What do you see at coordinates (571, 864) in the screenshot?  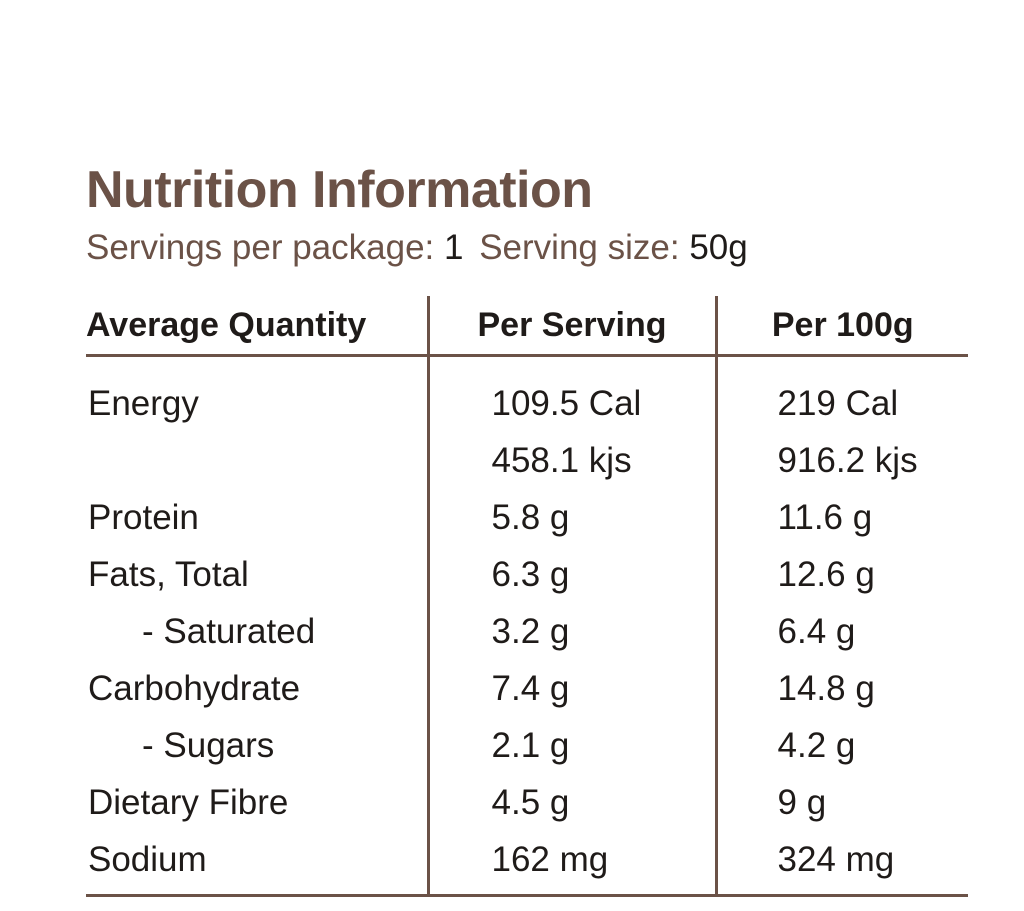 I see `per-serving-value: 162 mg` at bounding box center [571, 864].